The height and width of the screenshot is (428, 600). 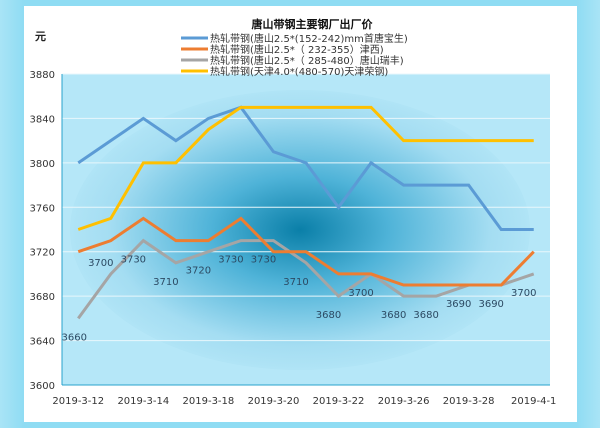 I want to click on x-tick-label: 2019-3-26, so click(x=404, y=401).